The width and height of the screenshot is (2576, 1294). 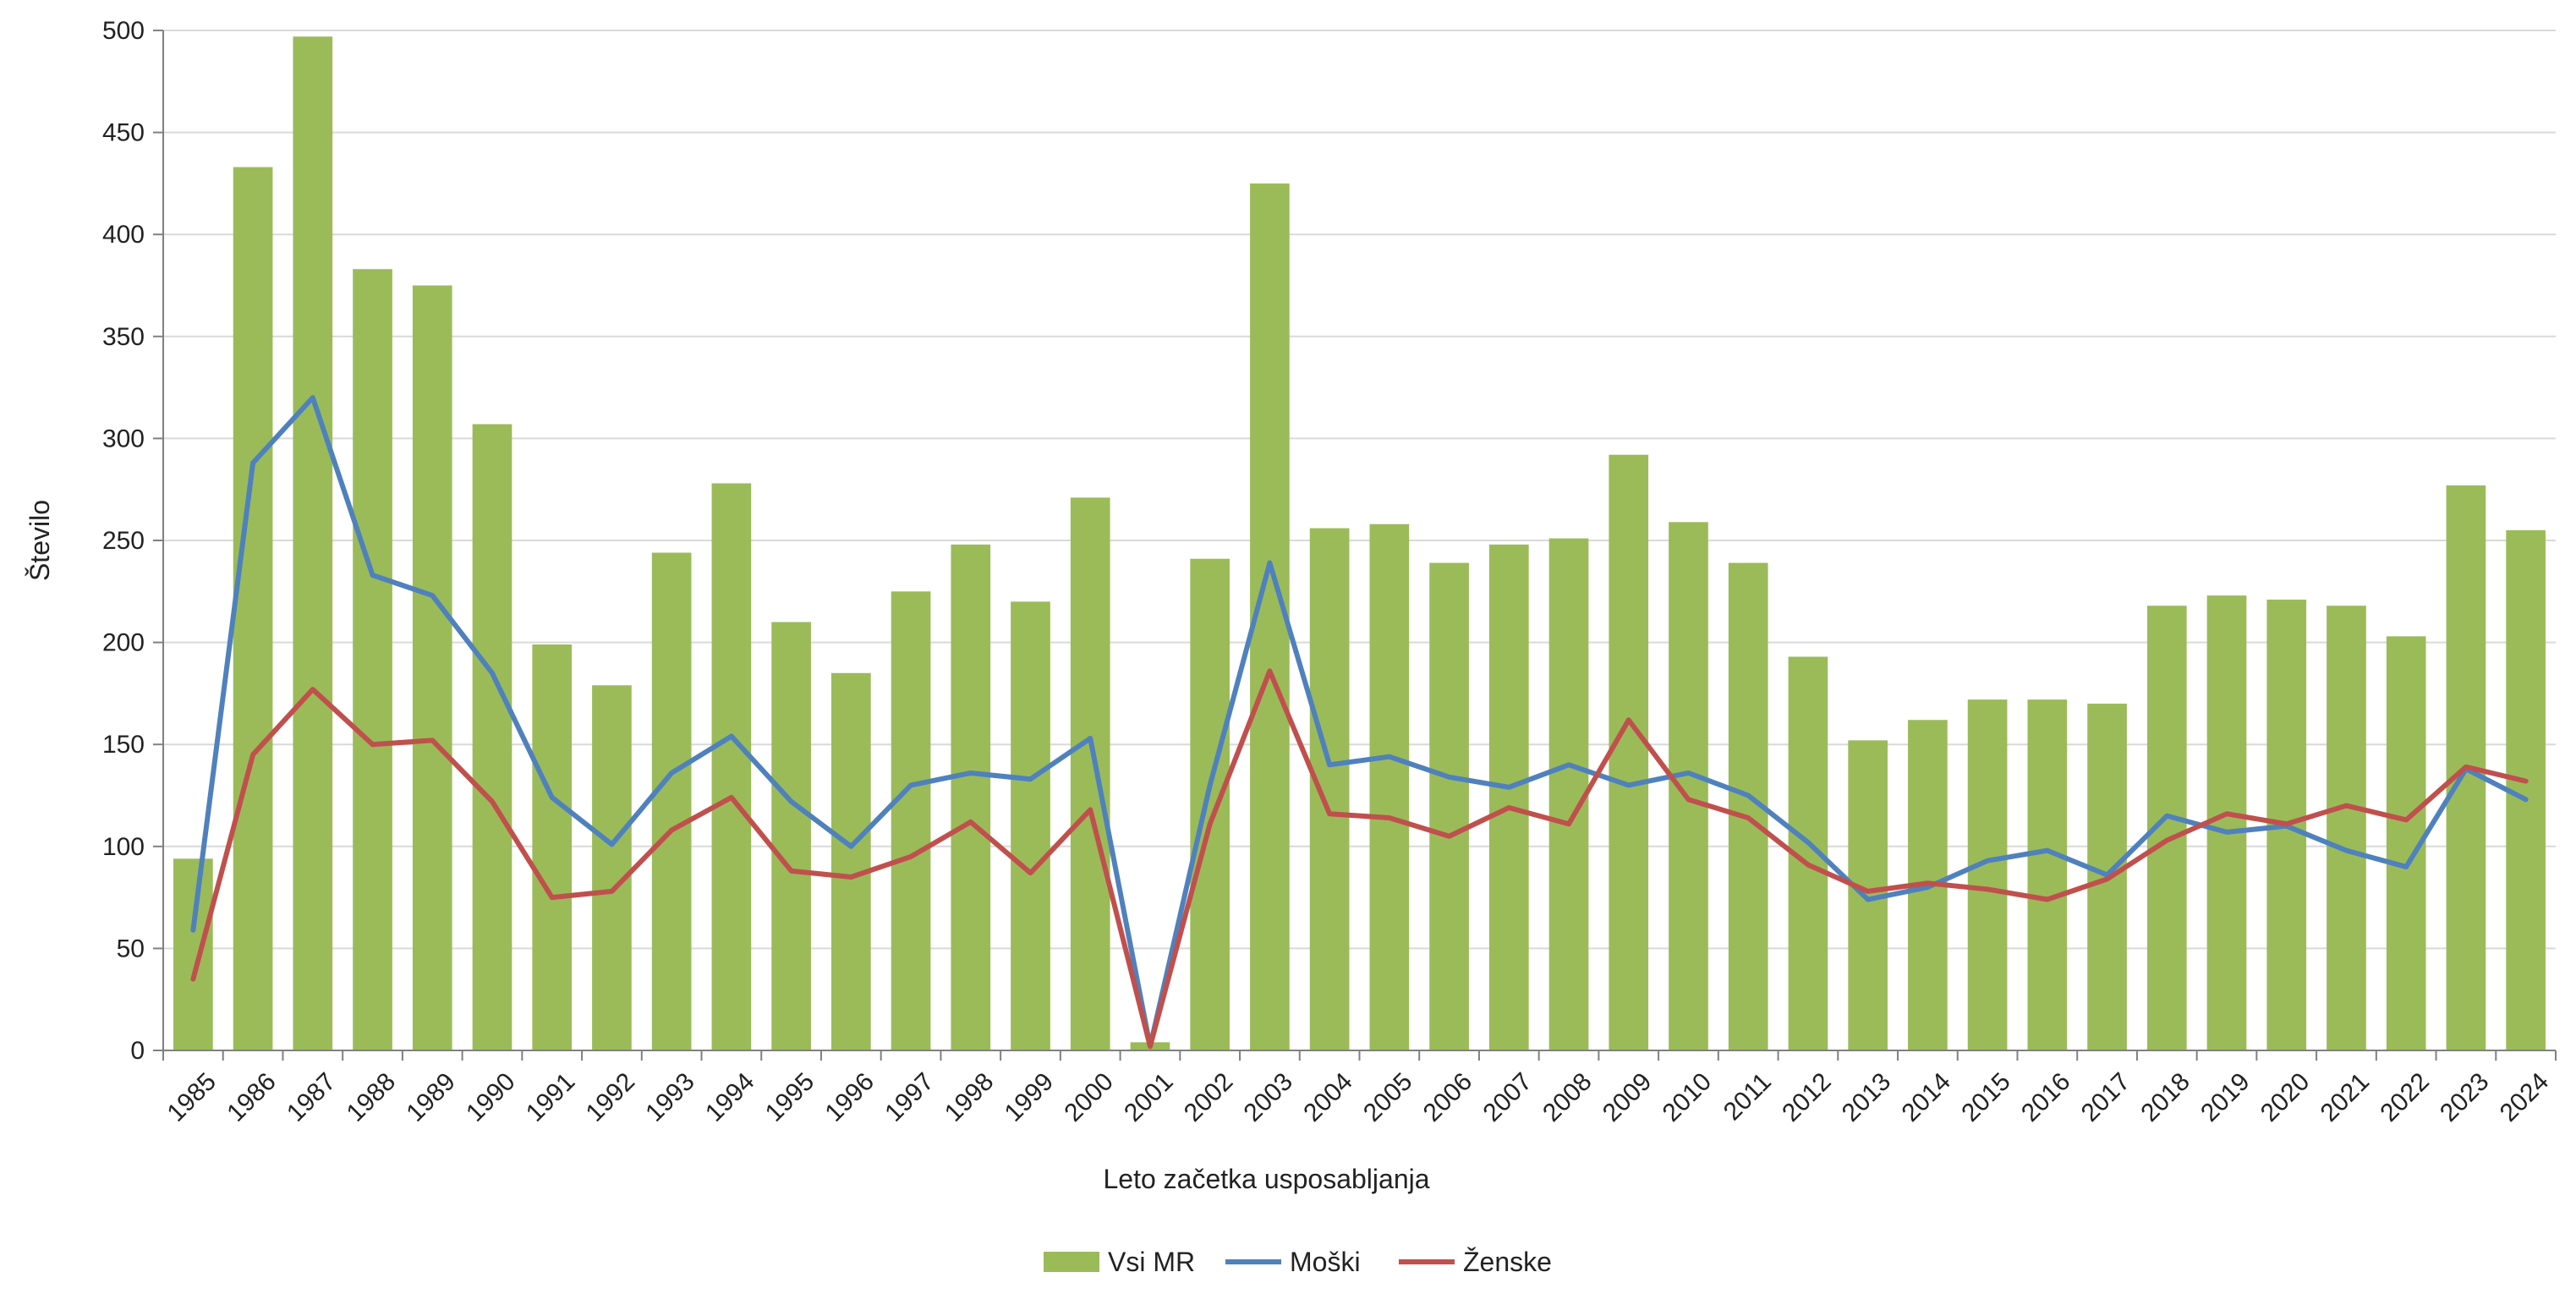 I want to click on x-tick-label: 2006, so click(x=1448, y=1097).